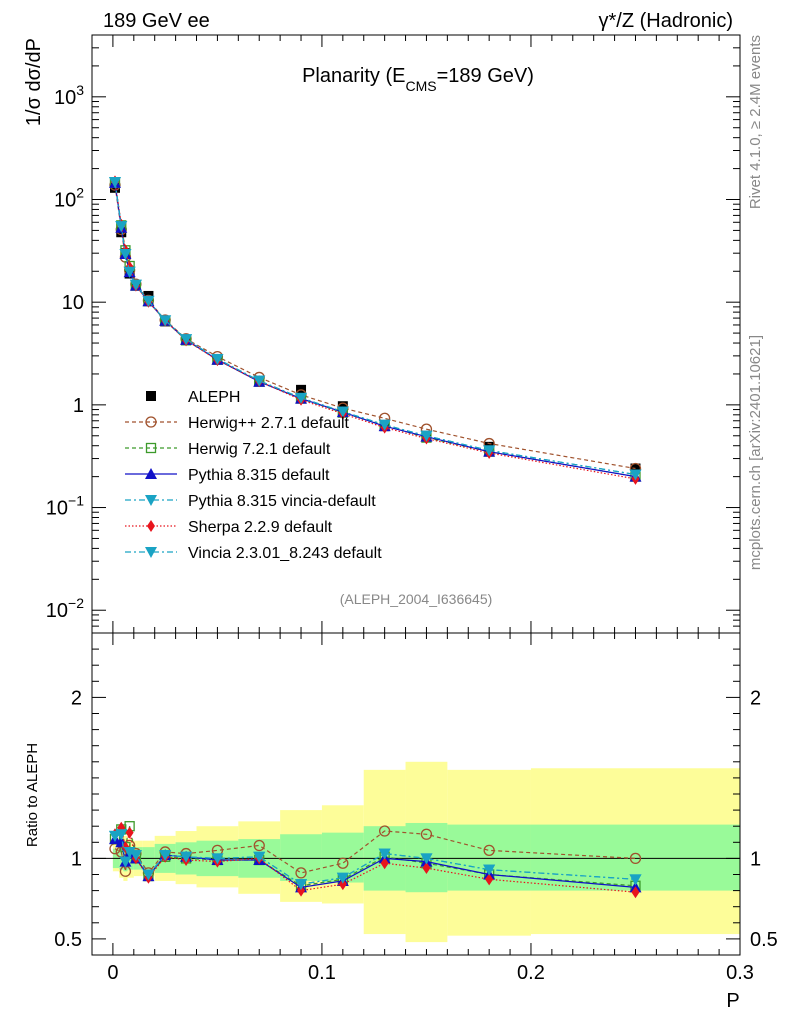 The height and width of the screenshot is (1024, 786). Describe the element at coordinates (282, 501) in the screenshot. I see `legend-label: Pythia 8.315 vincia-default` at that location.